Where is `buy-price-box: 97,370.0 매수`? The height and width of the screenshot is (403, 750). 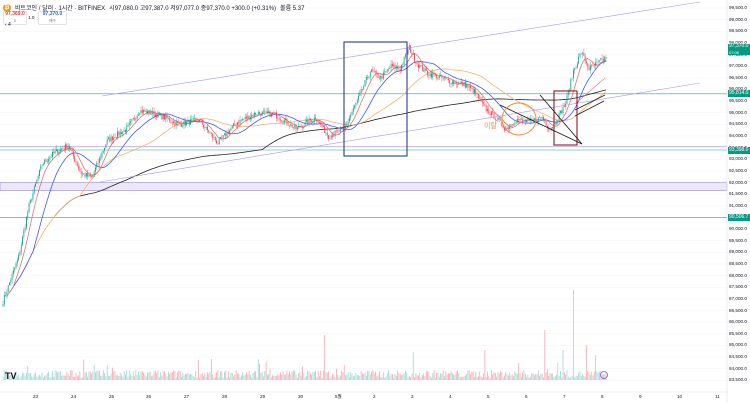 buy-price-box: 97,370.0 매수 is located at coordinates (52, 18).